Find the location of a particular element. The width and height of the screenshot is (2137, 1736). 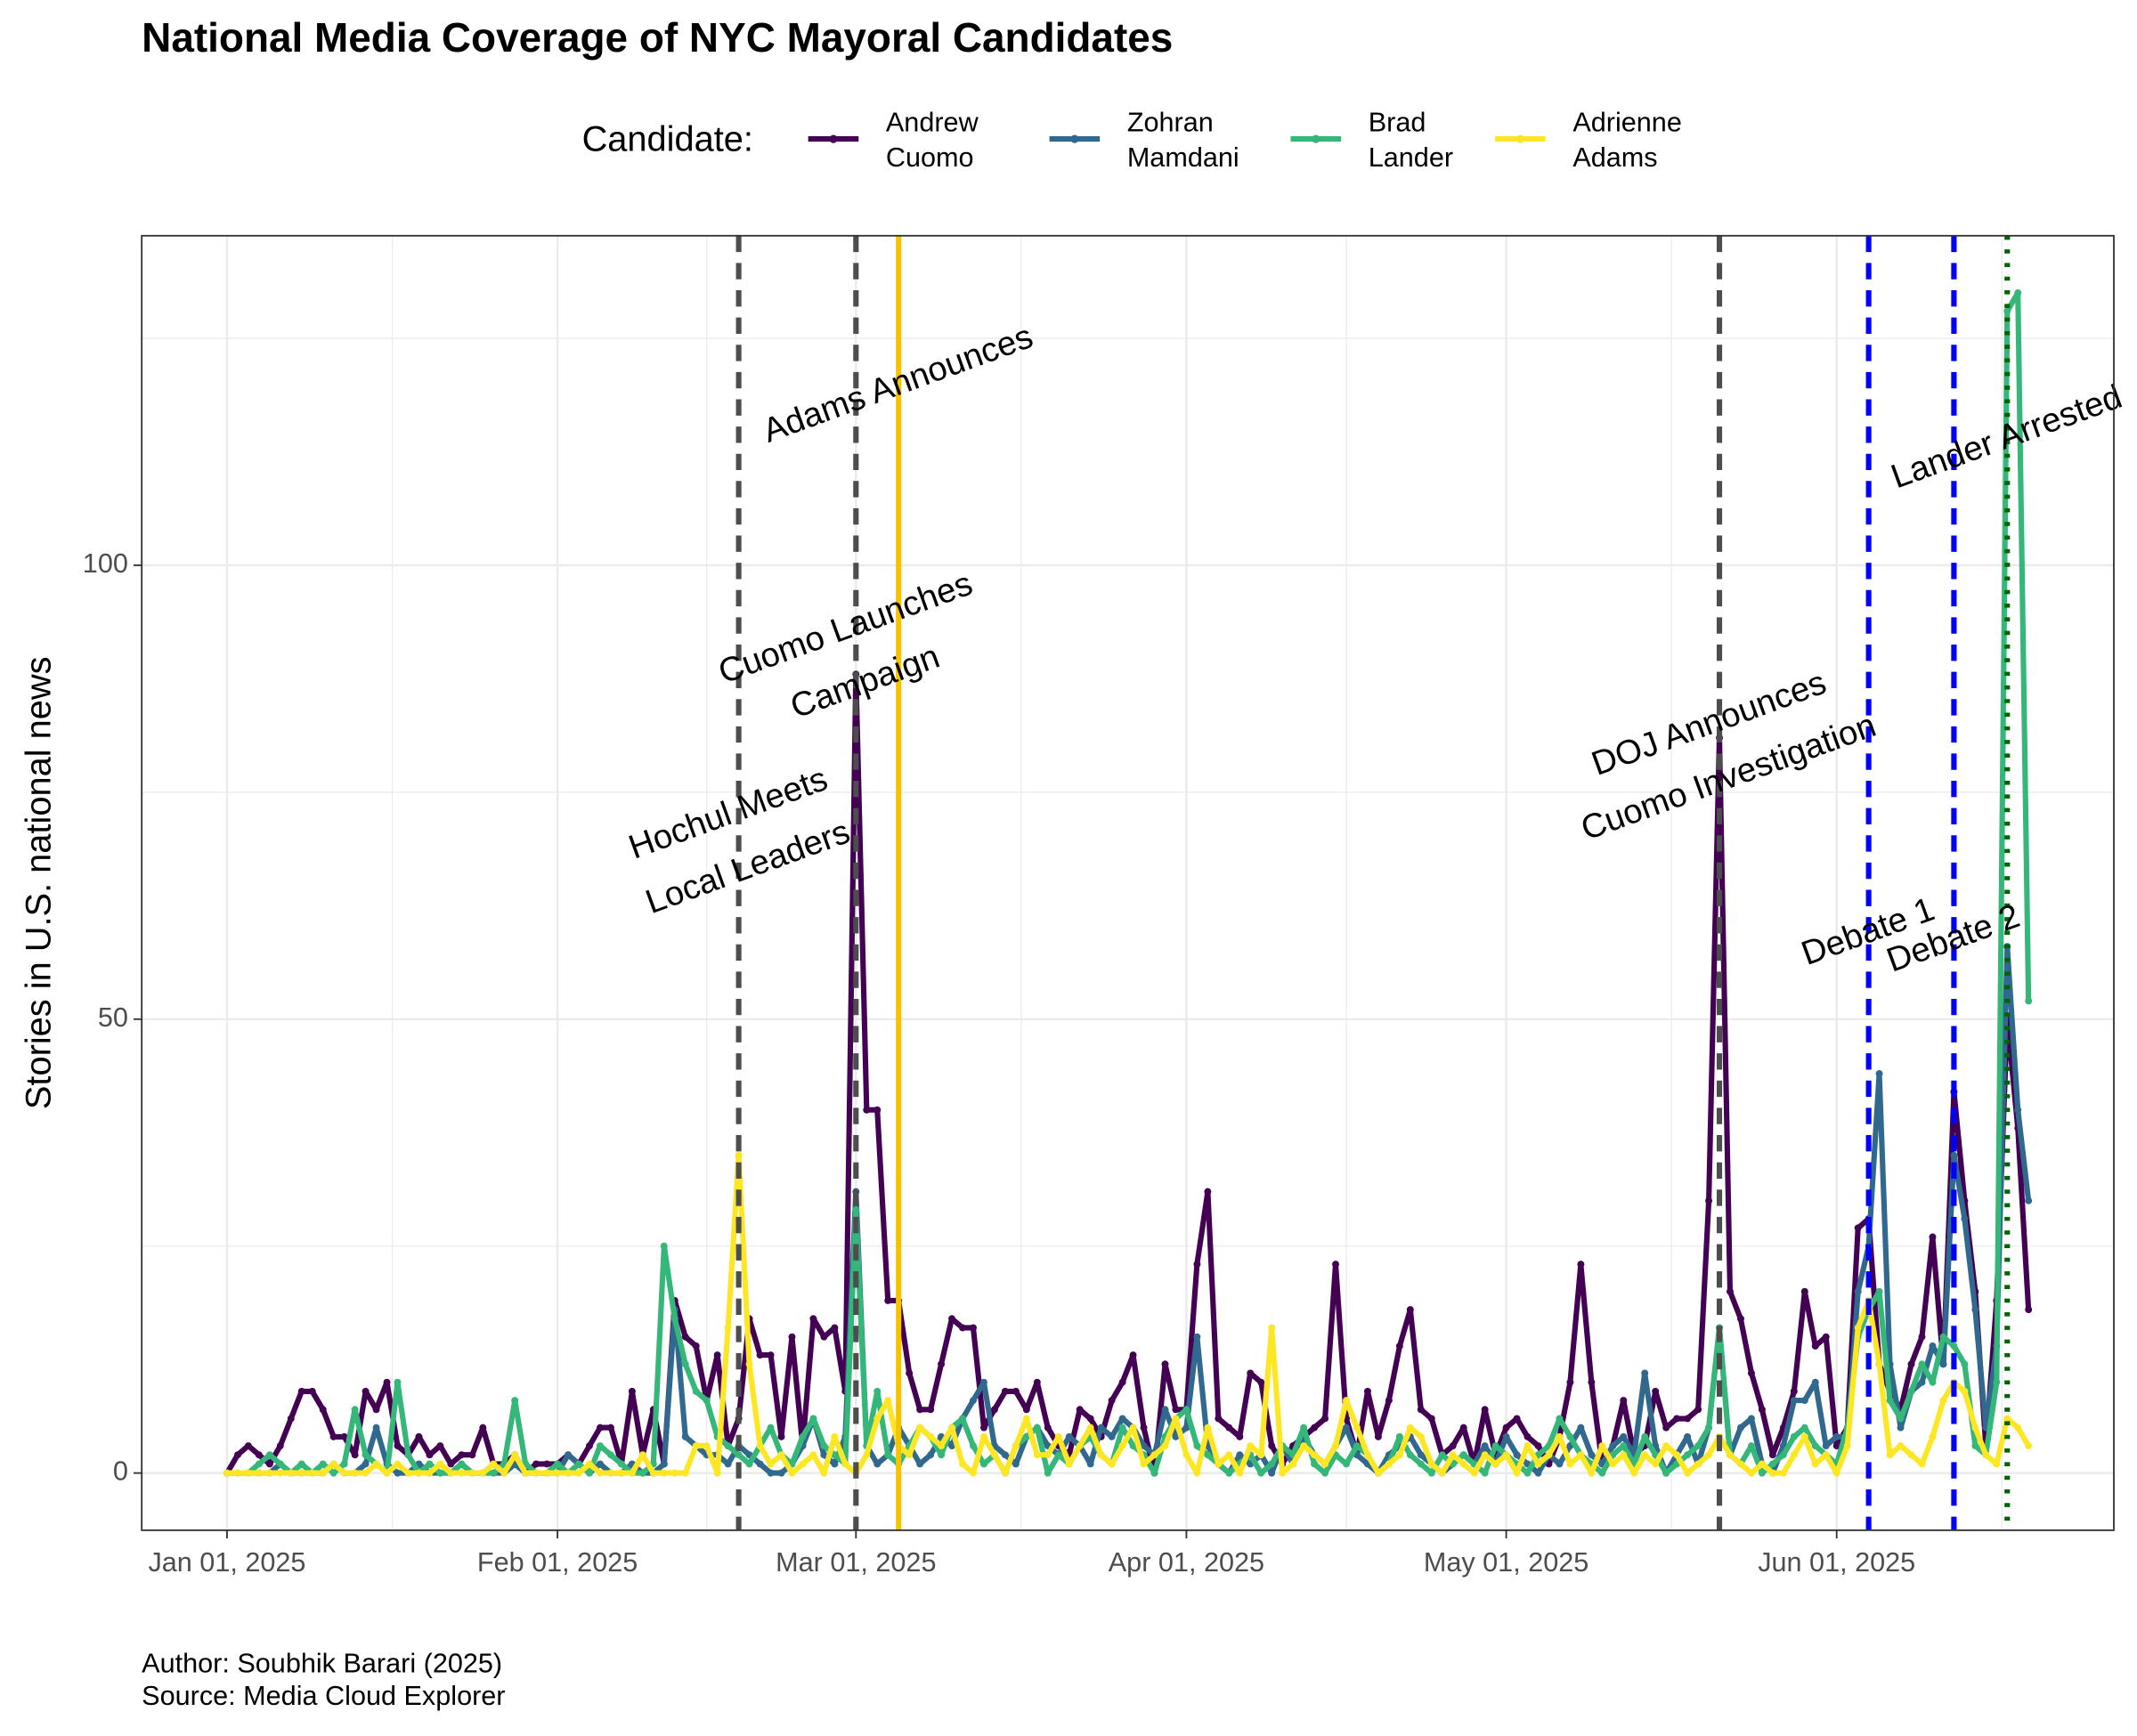

legend-label: Andrew Cuomo is located at coordinates (932, 140).